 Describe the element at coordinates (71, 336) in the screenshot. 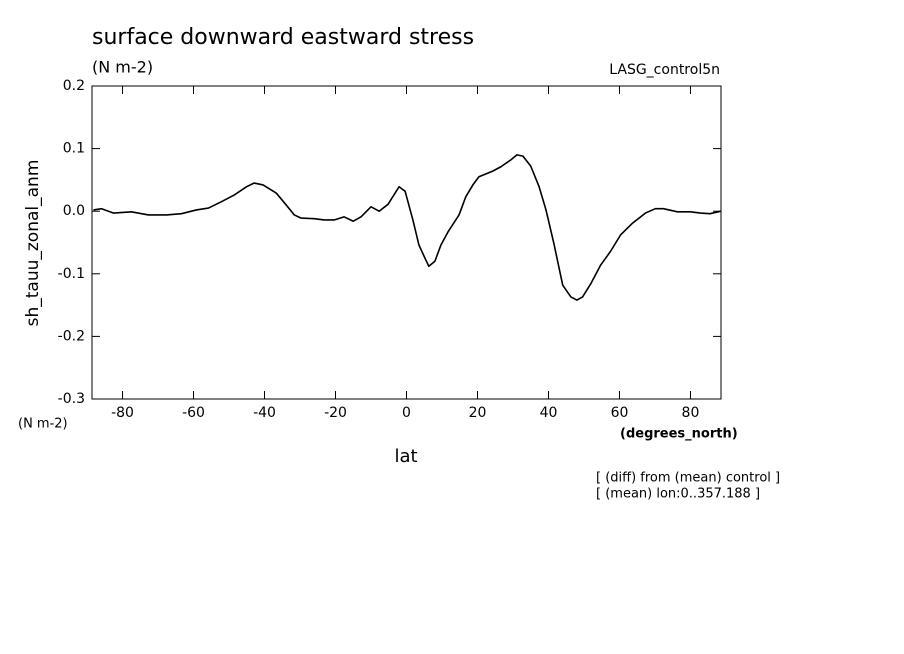

I see `y-tick-label: -0.2` at that location.